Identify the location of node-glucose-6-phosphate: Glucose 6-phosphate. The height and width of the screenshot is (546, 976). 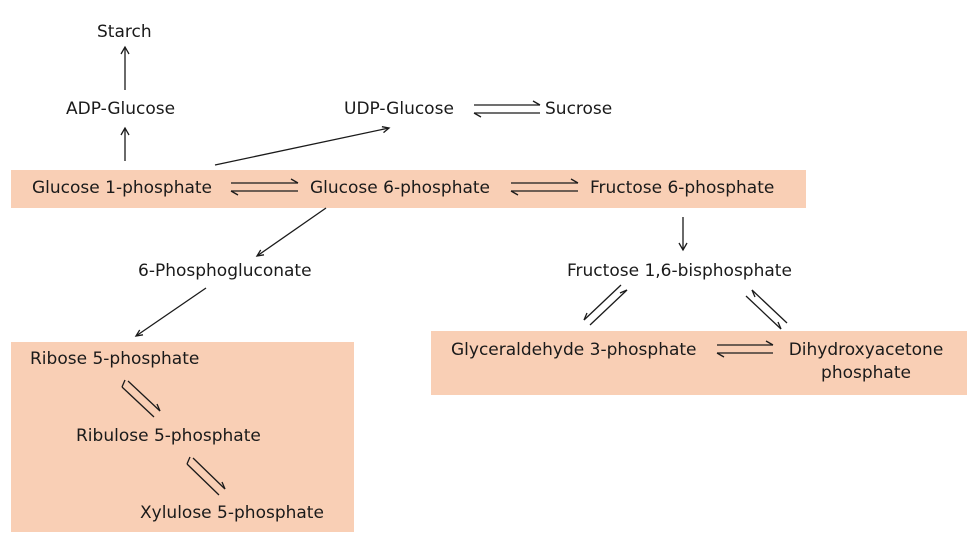
(400, 188).